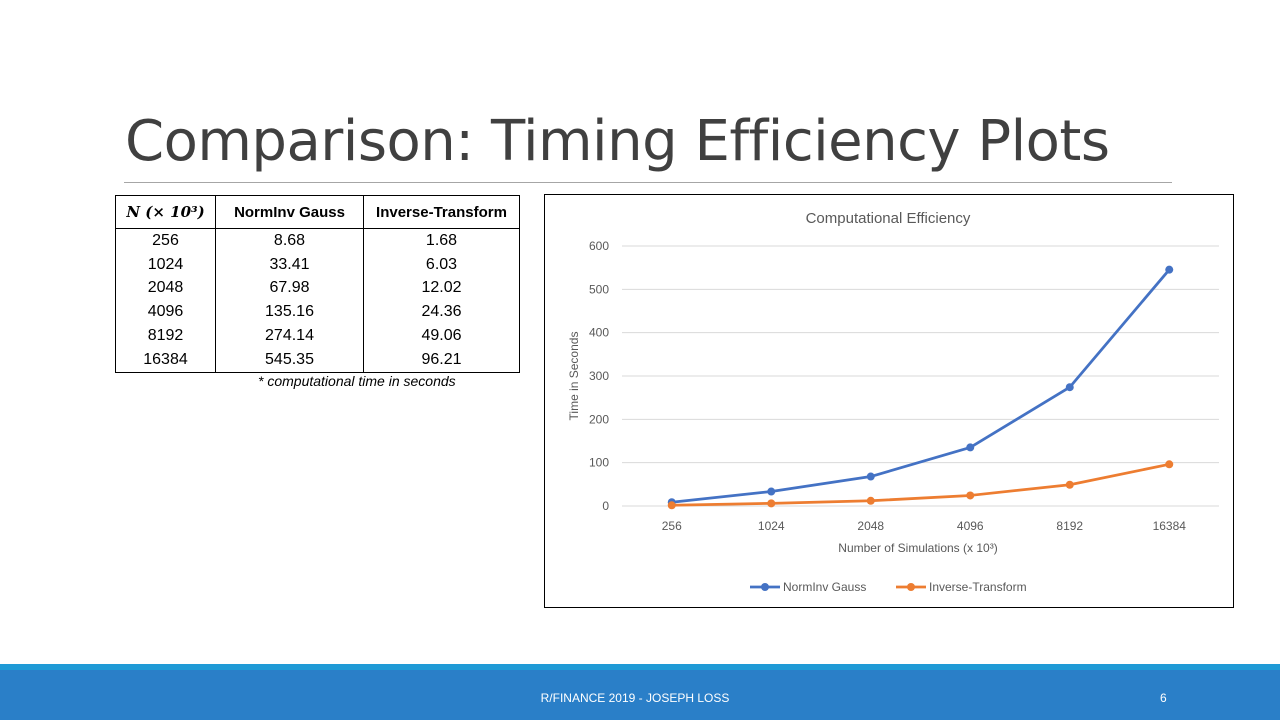 The height and width of the screenshot is (720, 1280). I want to click on x-tick-label: 256, so click(672, 526).